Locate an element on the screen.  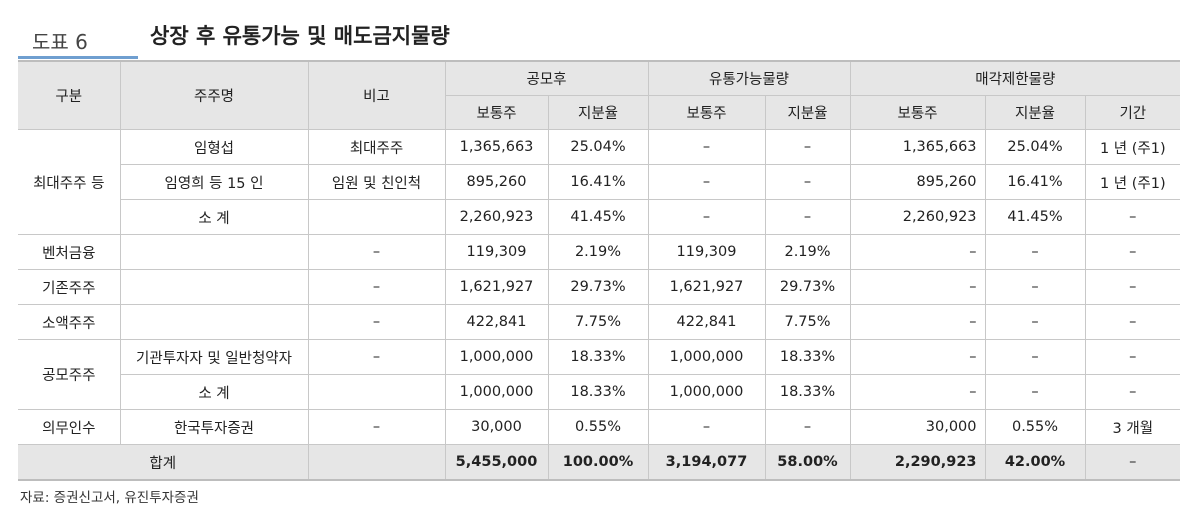
header-note: 비고 is located at coordinates (376, 95).